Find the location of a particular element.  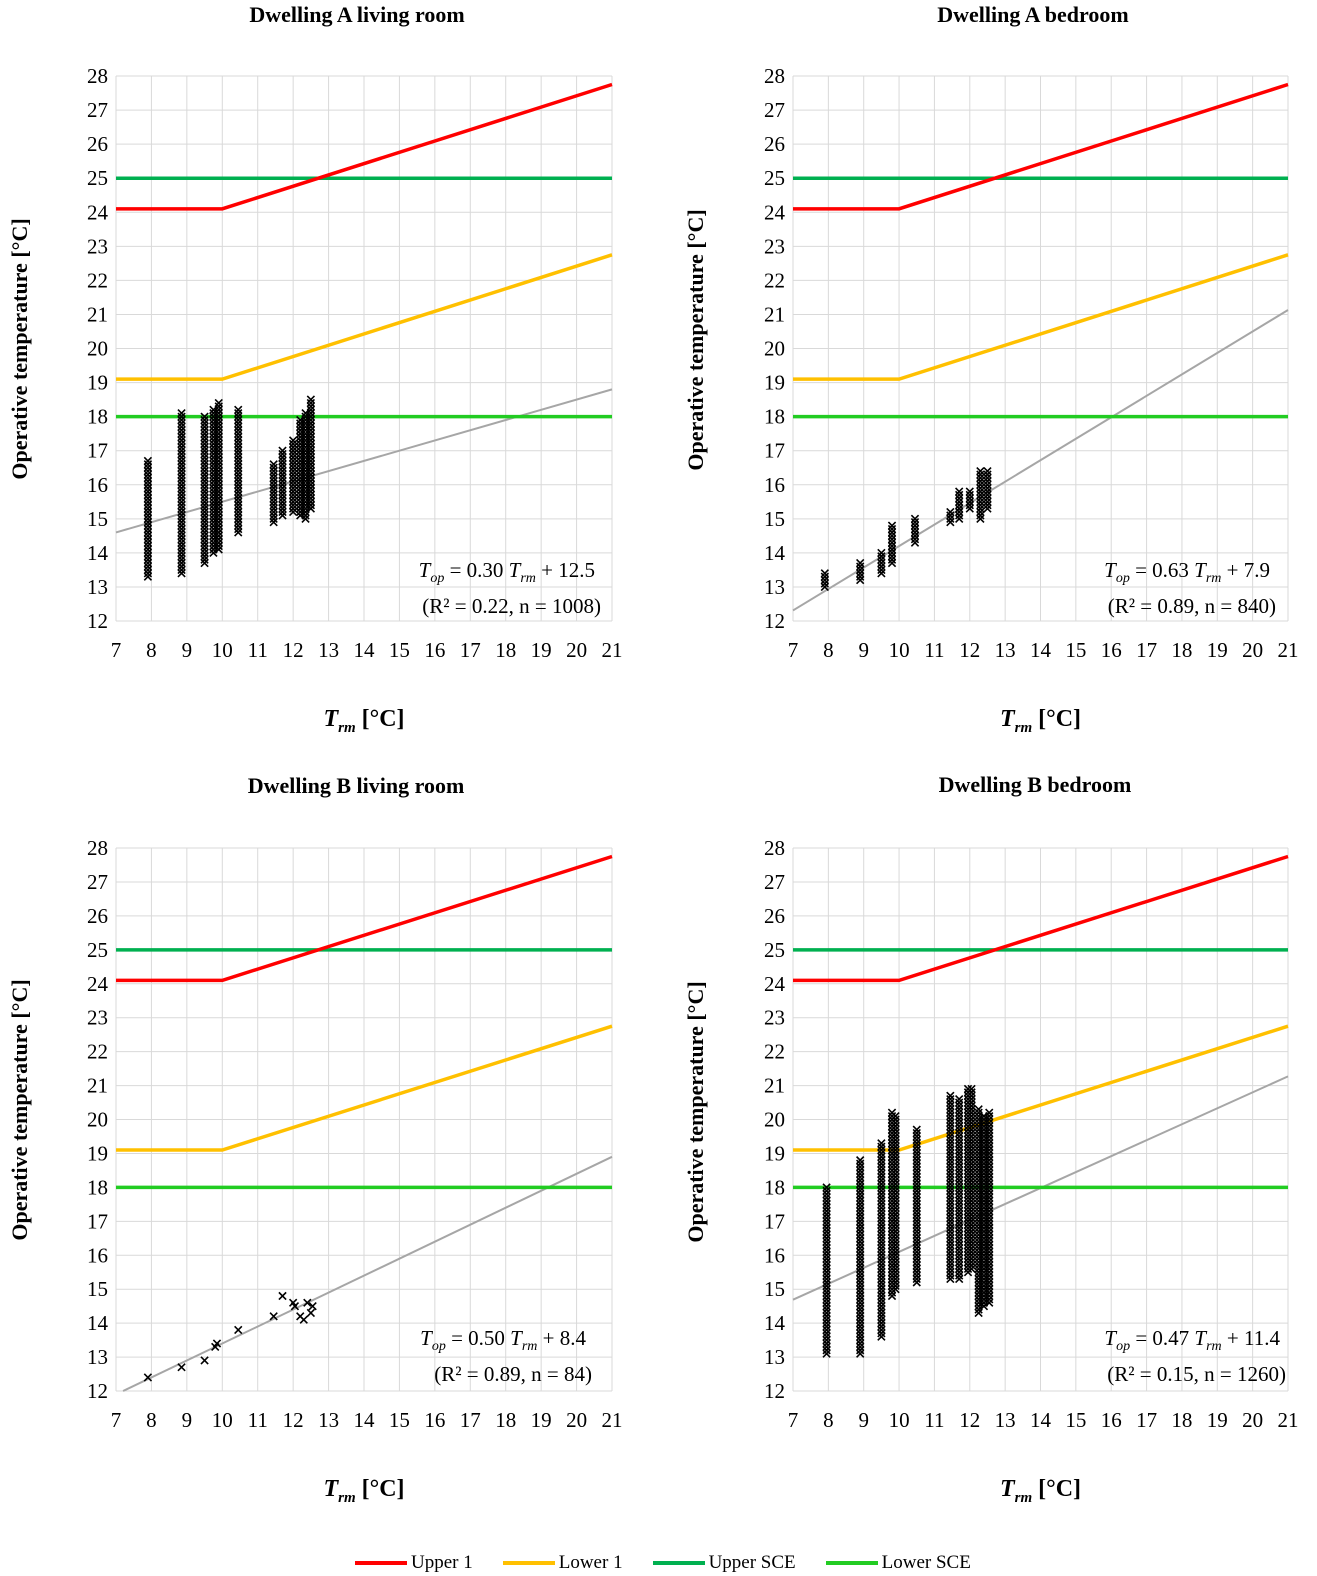

x-tick-label: 11 is located at coordinates (258, 1420).